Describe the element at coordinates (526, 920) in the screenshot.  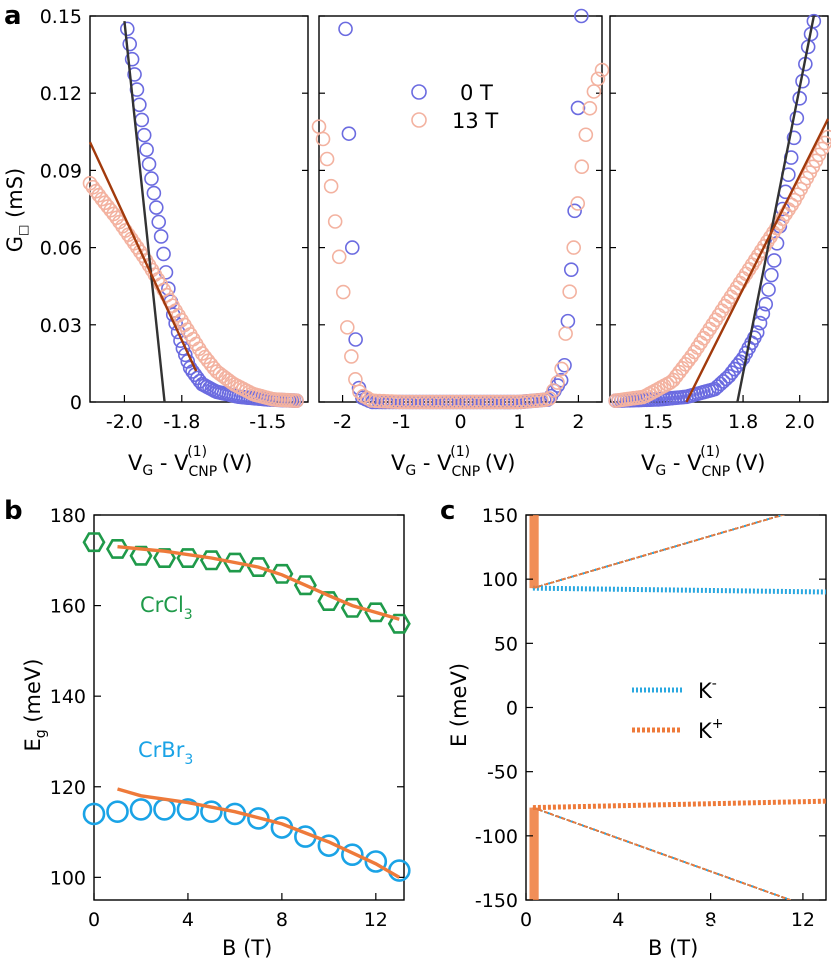
I see `c-xtick-label-0: 0` at that location.